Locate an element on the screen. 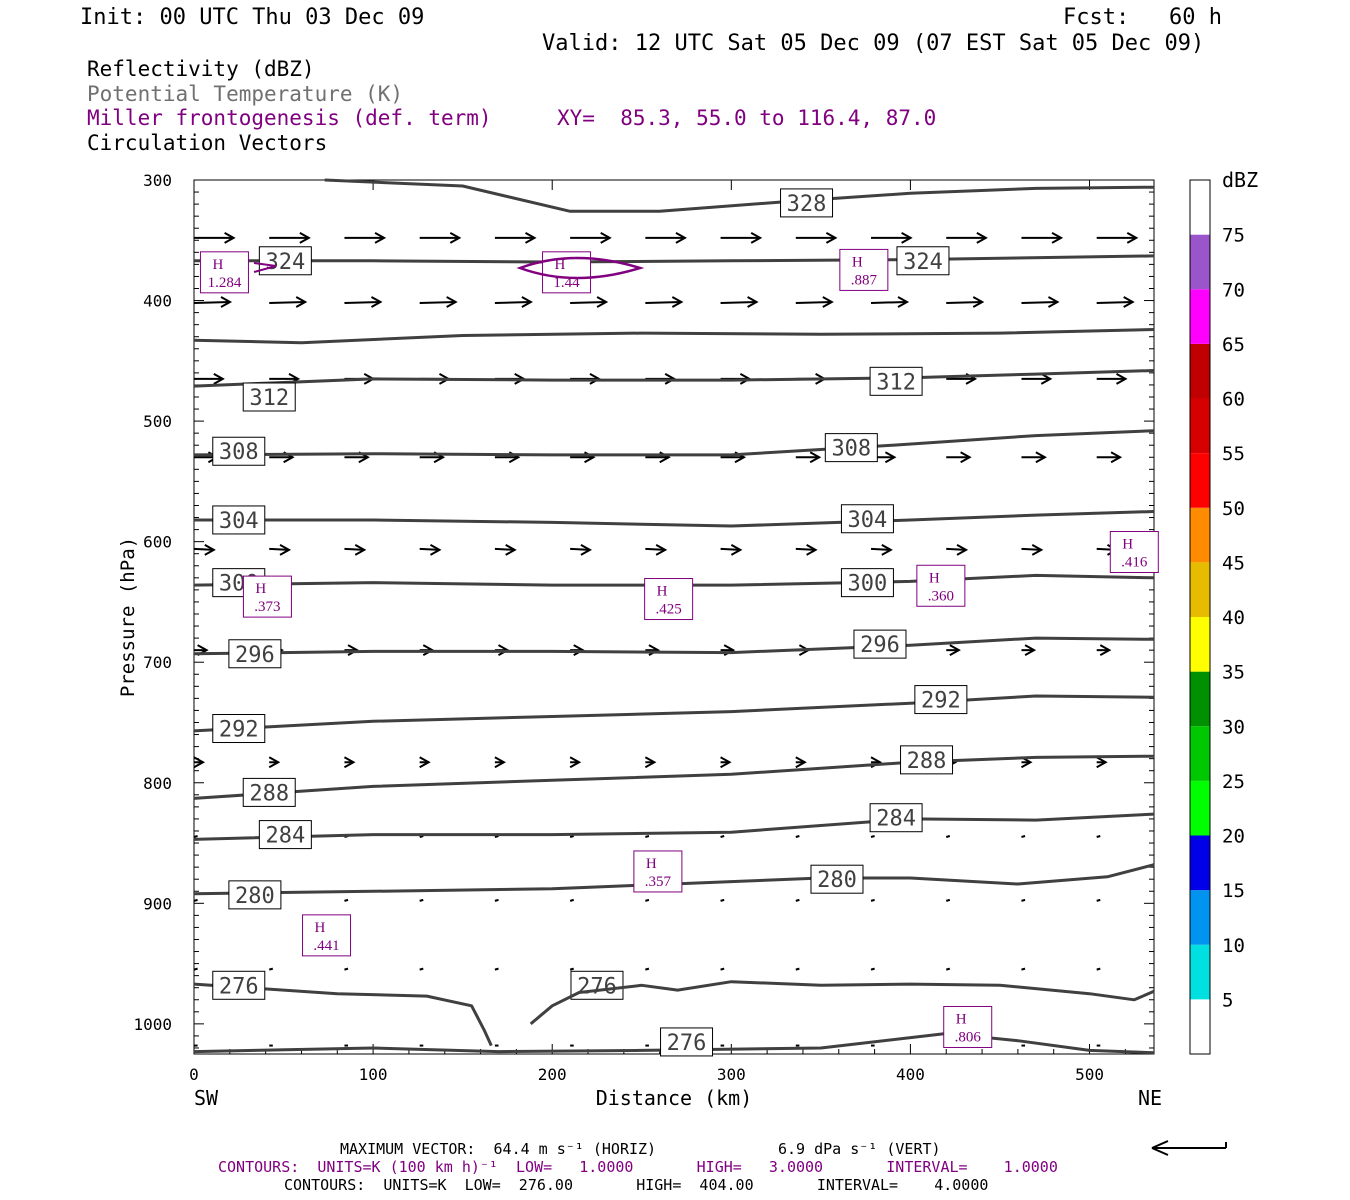  frontogenesis-max: H .806 is located at coordinates (968, 1026).